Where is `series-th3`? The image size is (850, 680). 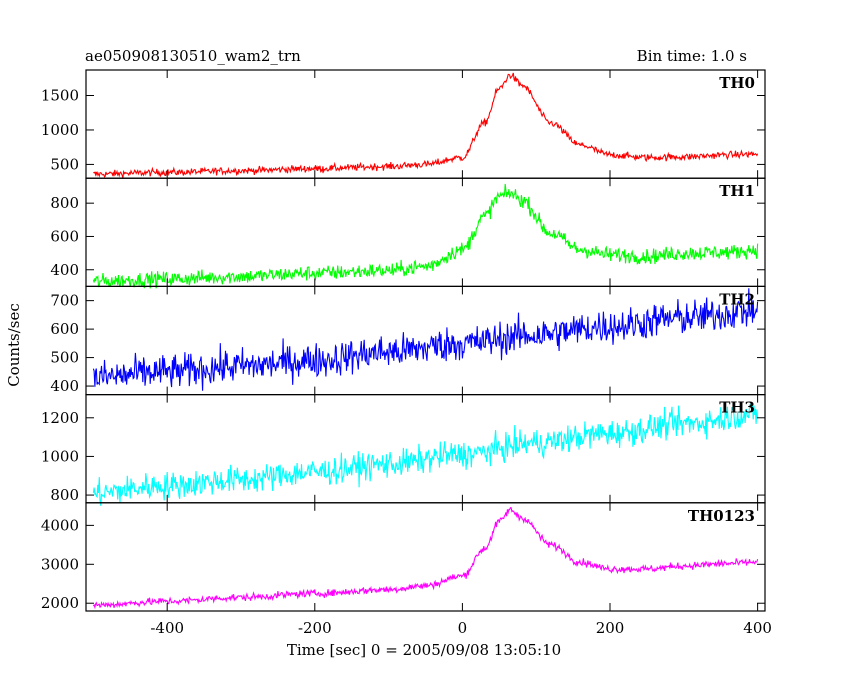 series-th3 is located at coordinates (425, 454).